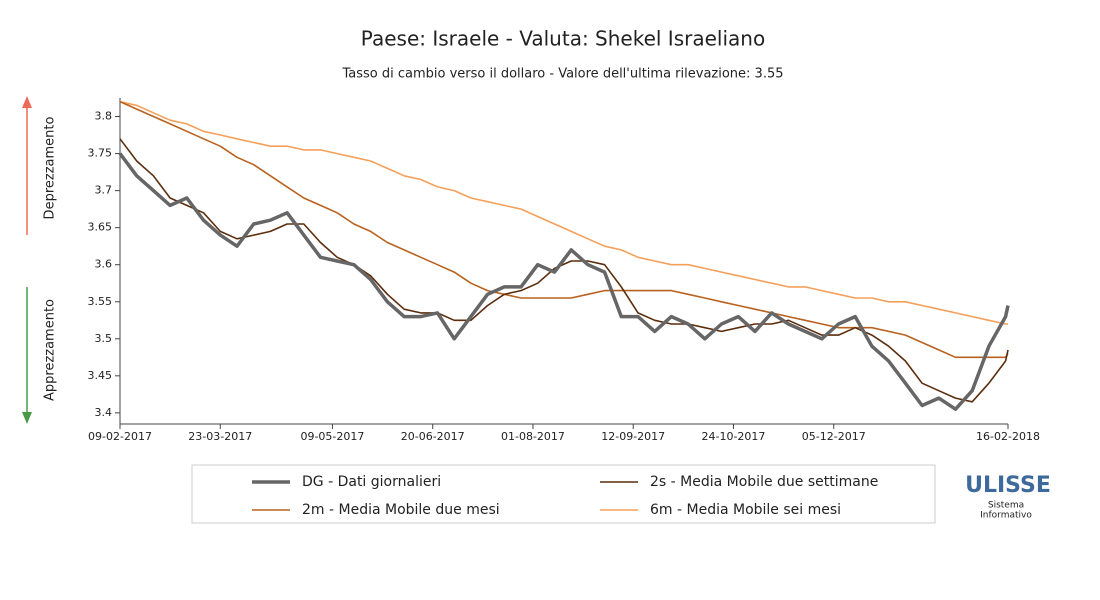  I want to click on x-tick-label: 09-02-2017, so click(120, 436).